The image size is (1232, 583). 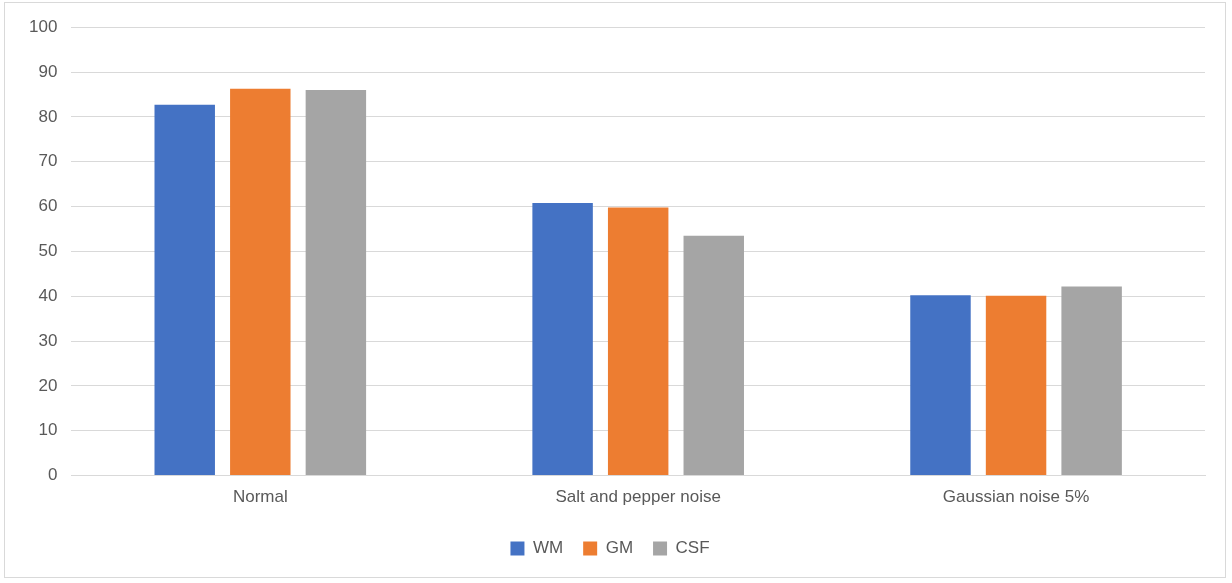 What do you see at coordinates (548, 548) in the screenshot?
I see `legend-label: WM` at bounding box center [548, 548].